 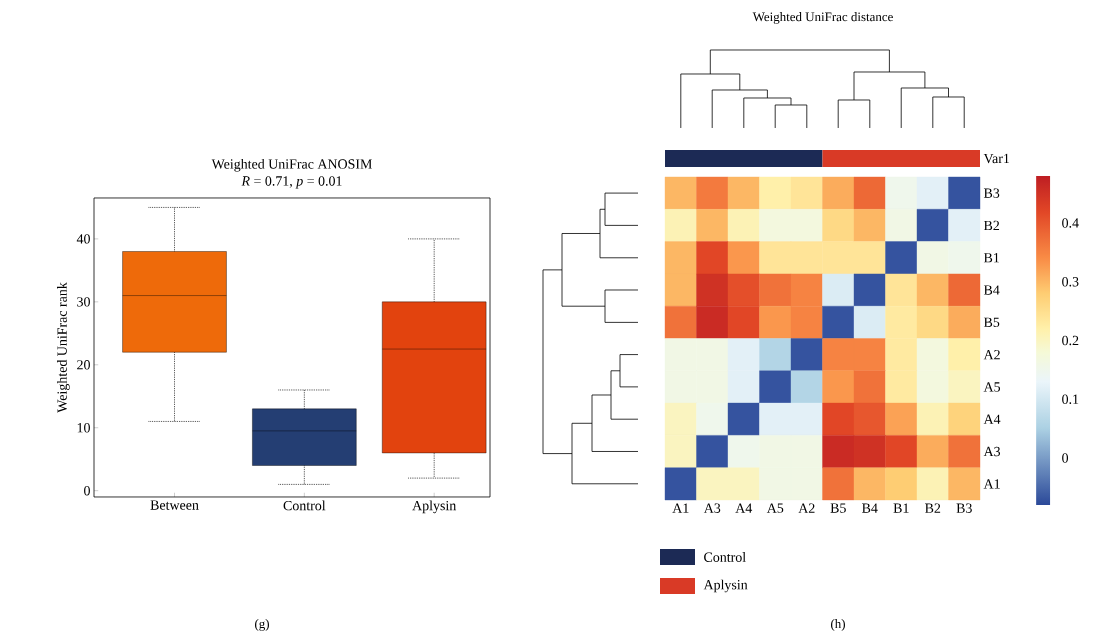 What do you see at coordinates (991, 484) in the screenshot?
I see `y-tick-label: A1` at bounding box center [991, 484].